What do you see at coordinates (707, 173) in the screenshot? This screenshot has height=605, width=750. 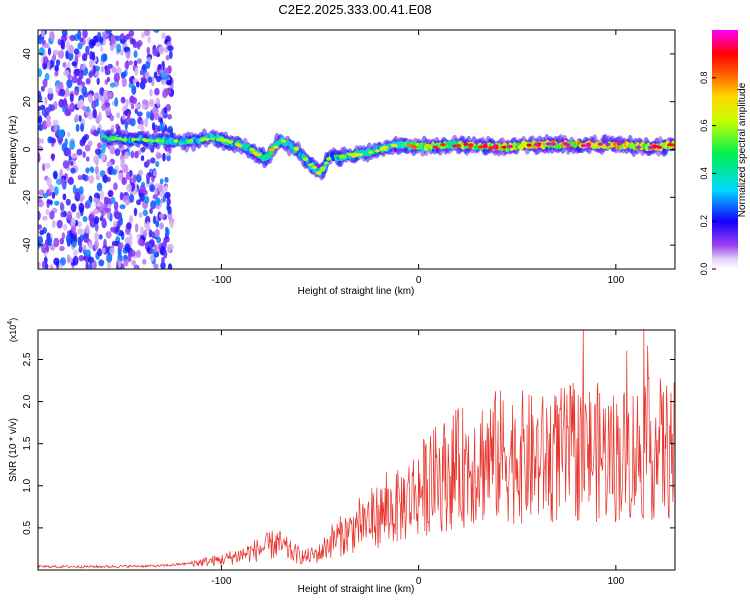 I see `colorbar-ticks: 0.0 0.2 0.4 0.6 0.8` at bounding box center [707, 173].